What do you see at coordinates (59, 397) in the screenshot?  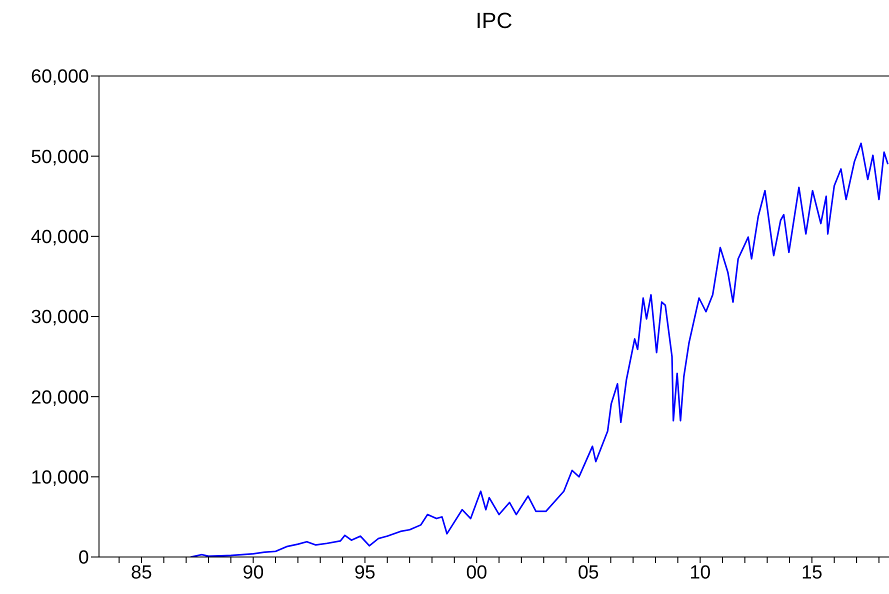 I see `y-tick-label: 20,000` at bounding box center [59, 397].